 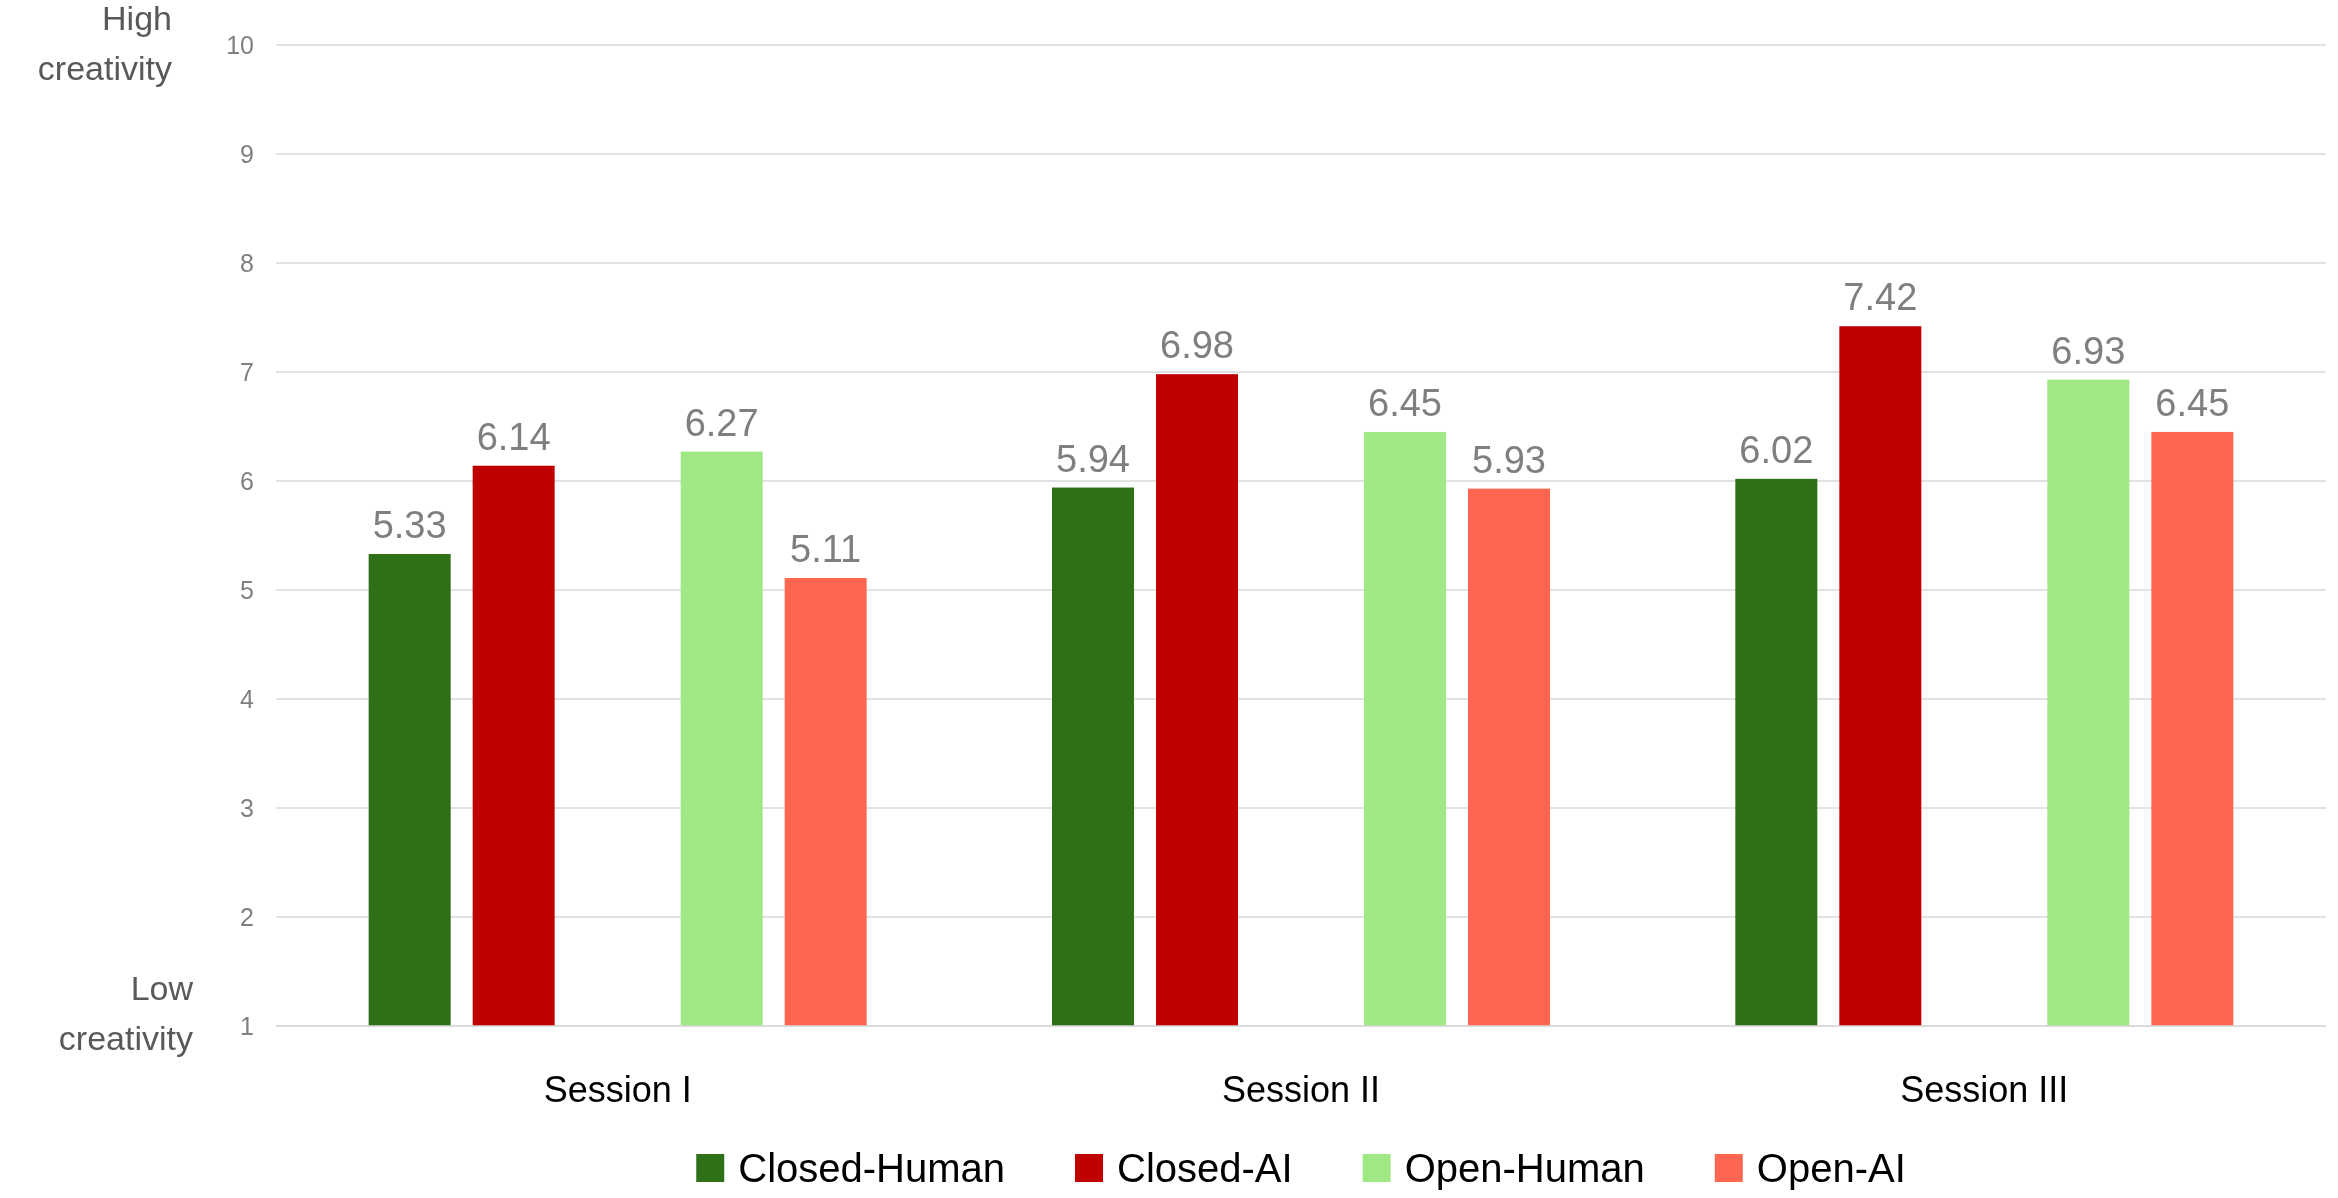 What do you see at coordinates (513, 436) in the screenshot?
I see `data-label: 6.14` at bounding box center [513, 436].